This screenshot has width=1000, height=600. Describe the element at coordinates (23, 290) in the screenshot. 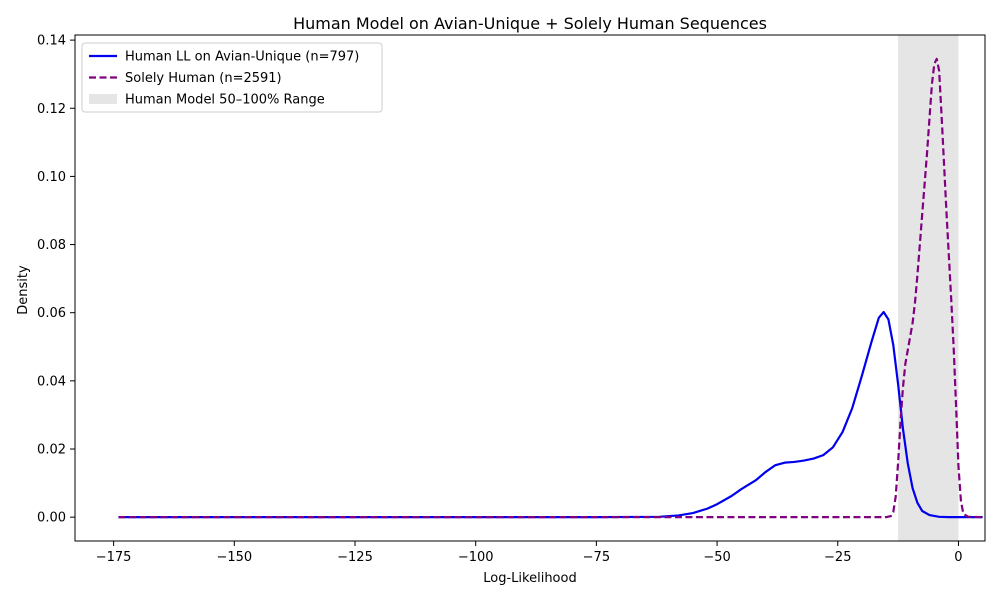

I see `y-axis-label: Density` at that location.